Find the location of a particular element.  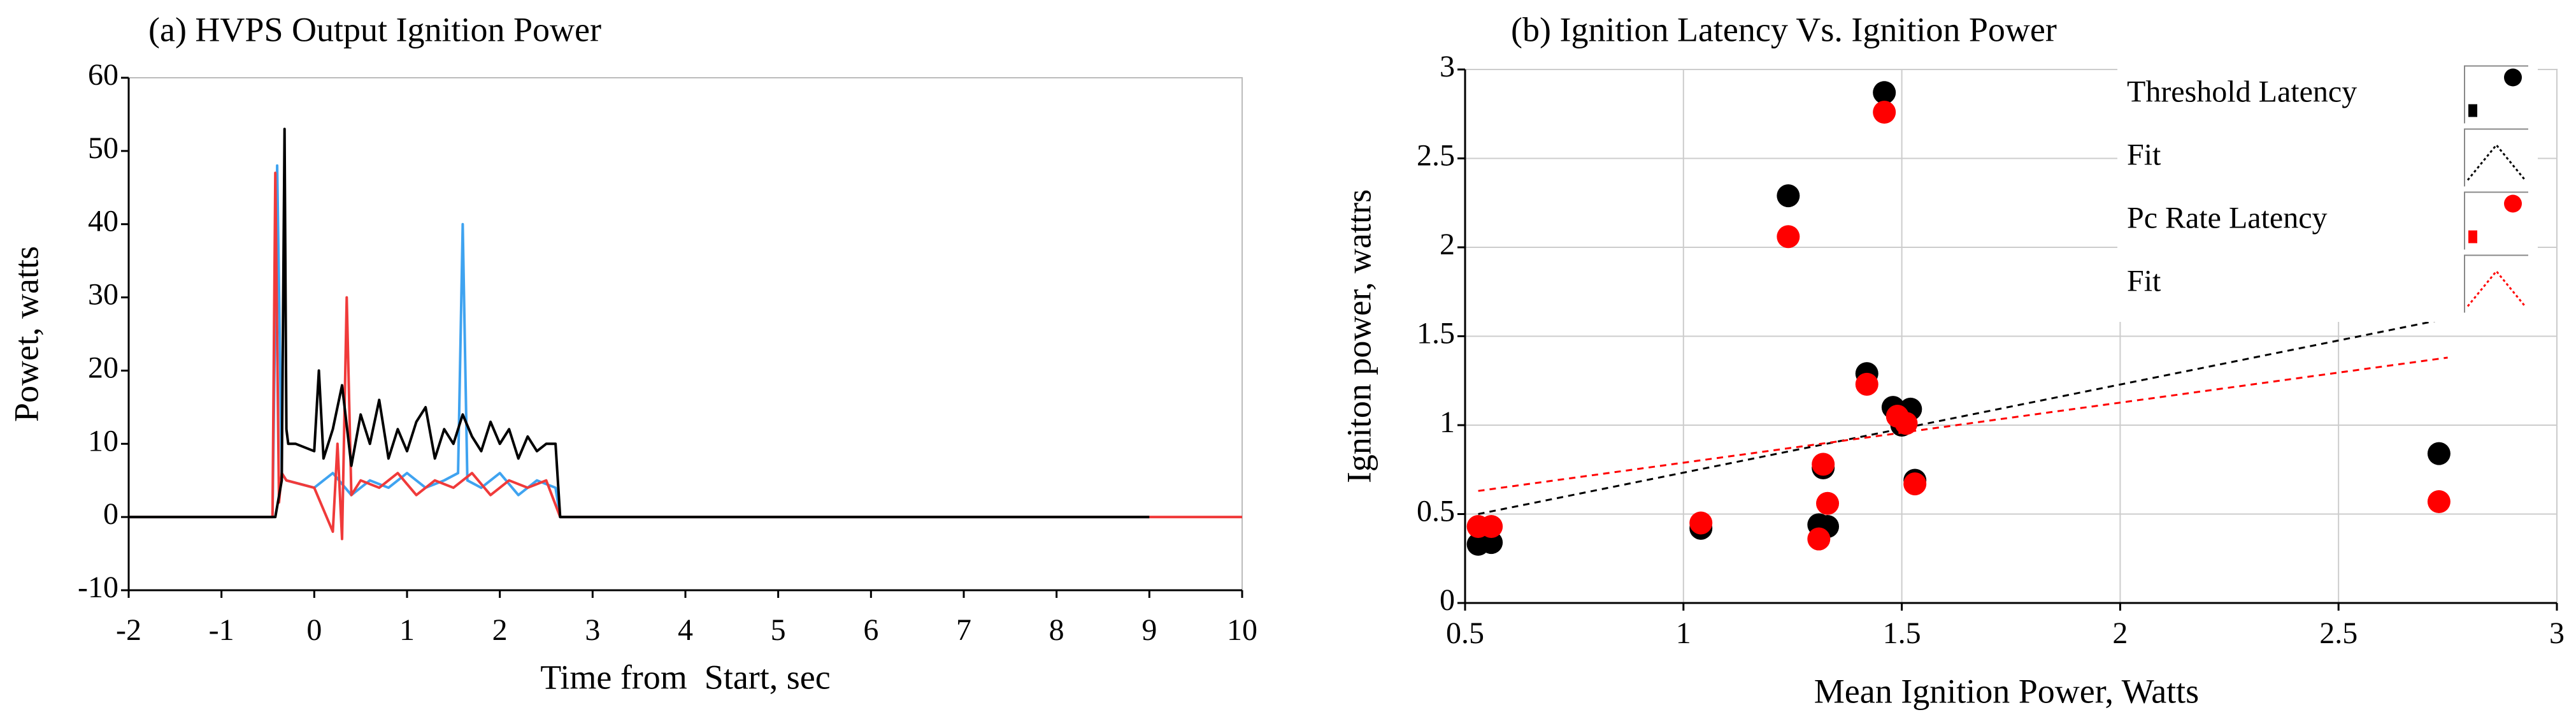

y-tick-label: 30 is located at coordinates (103, 295).